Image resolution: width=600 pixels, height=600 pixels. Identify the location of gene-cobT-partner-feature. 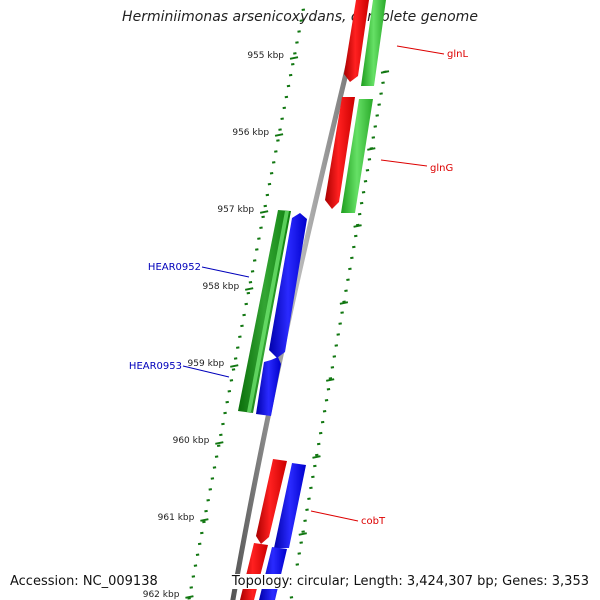
(290, 505).